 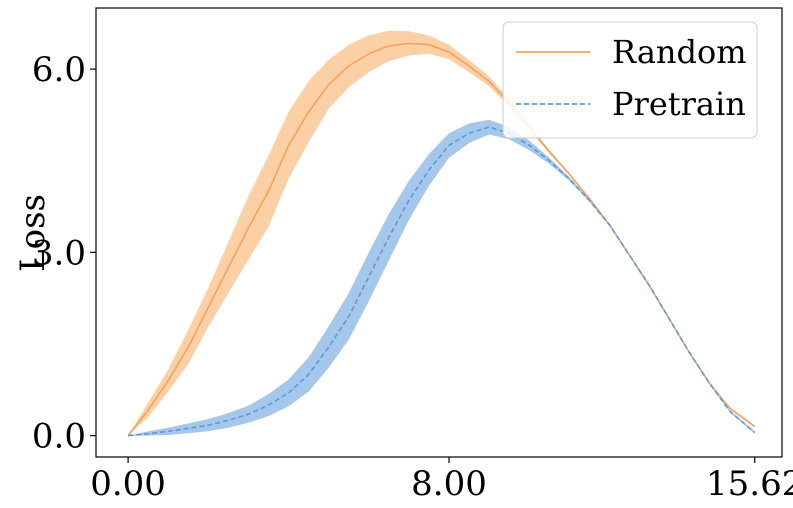 What do you see at coordinates (679, 52) in the screenshot?
I see `legend-random-label: Random` at bounding box center [679, 52].